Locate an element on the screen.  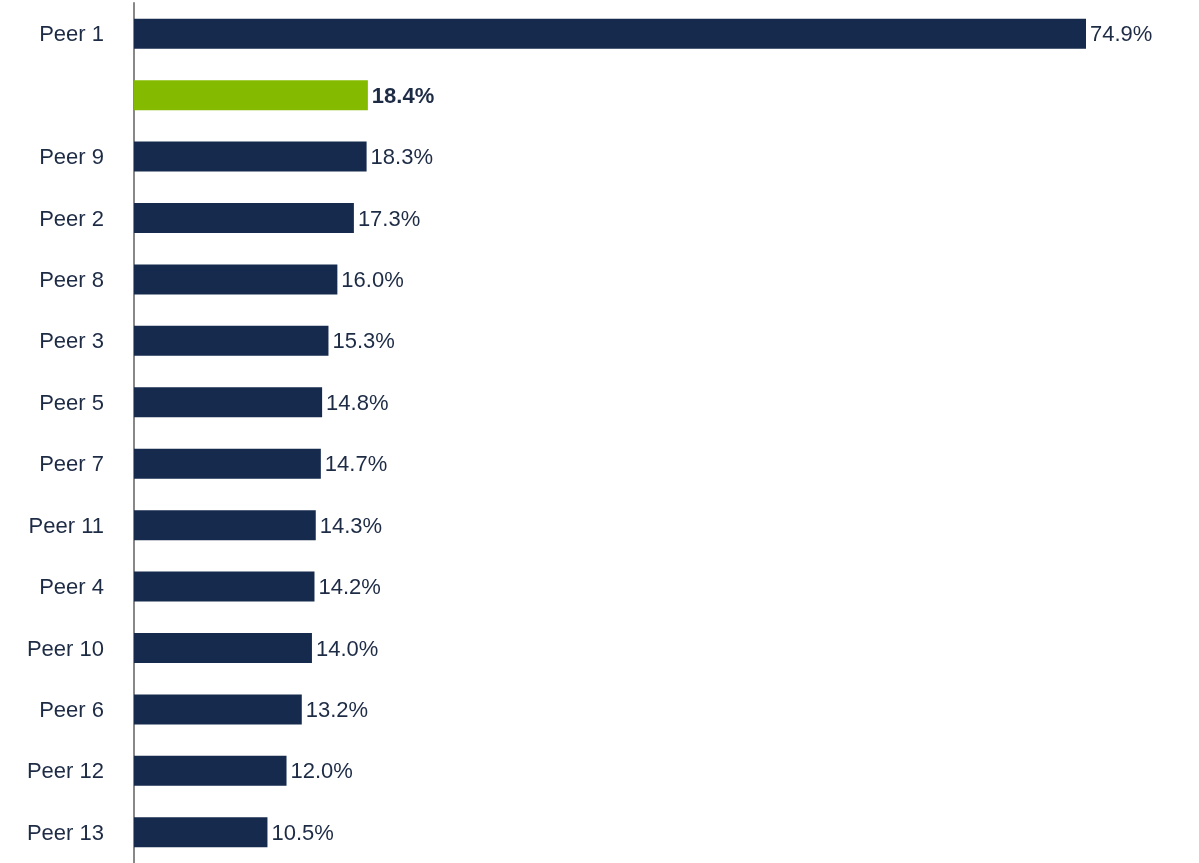
data-label: 12.0% is located at coordinates (321, 771).